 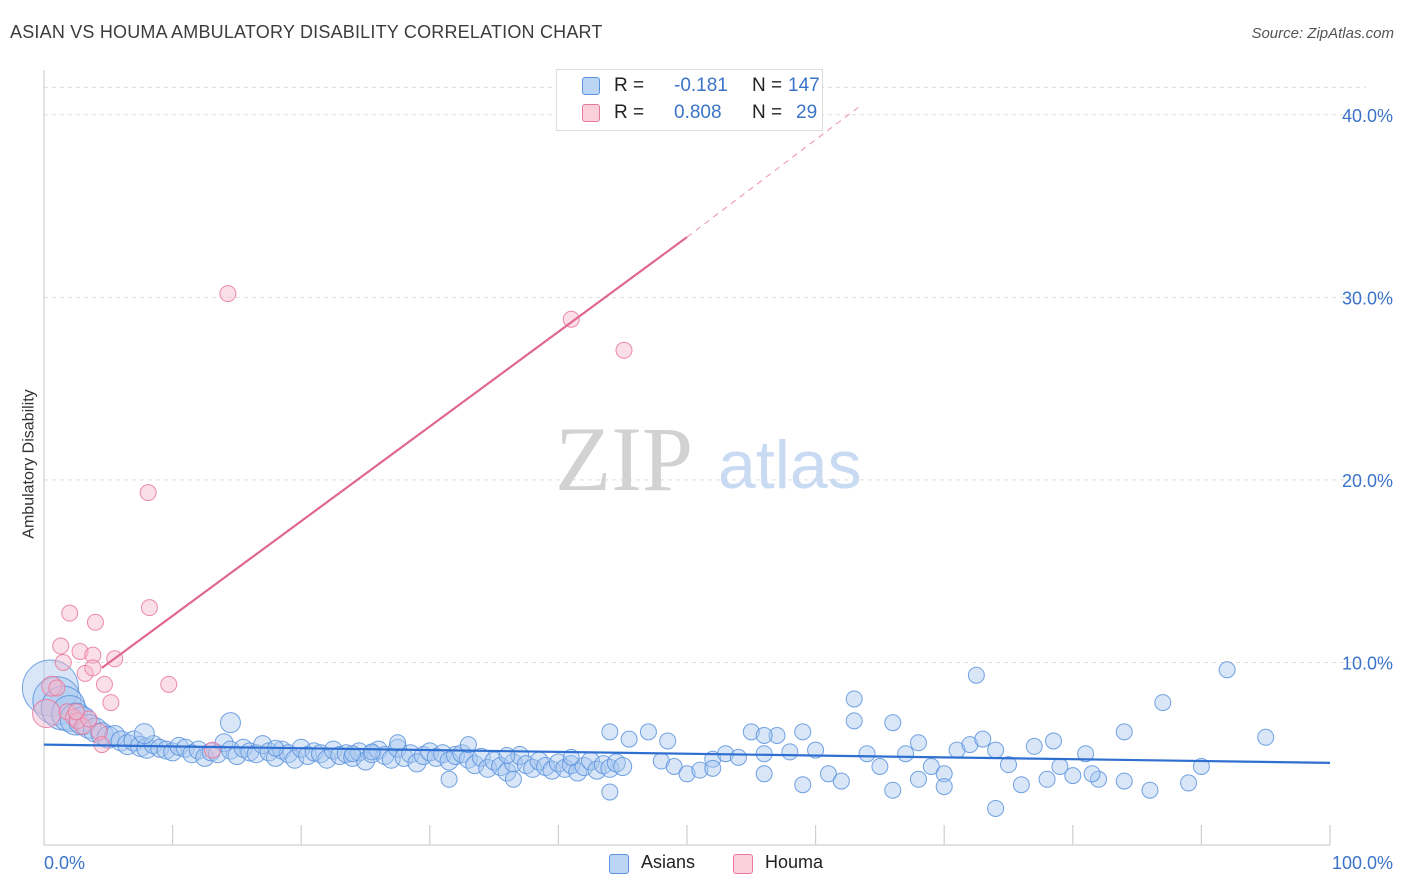 I want to click on x-tick-label-min: 0.0%, so click(x=64, y=863).